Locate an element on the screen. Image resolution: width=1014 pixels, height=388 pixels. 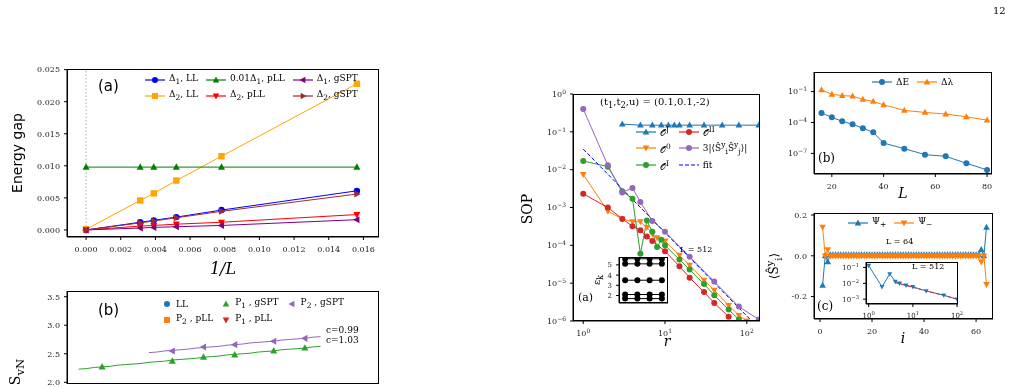
legend-label: 𝒪$^{0}$ is located at coordinates (665, 148).